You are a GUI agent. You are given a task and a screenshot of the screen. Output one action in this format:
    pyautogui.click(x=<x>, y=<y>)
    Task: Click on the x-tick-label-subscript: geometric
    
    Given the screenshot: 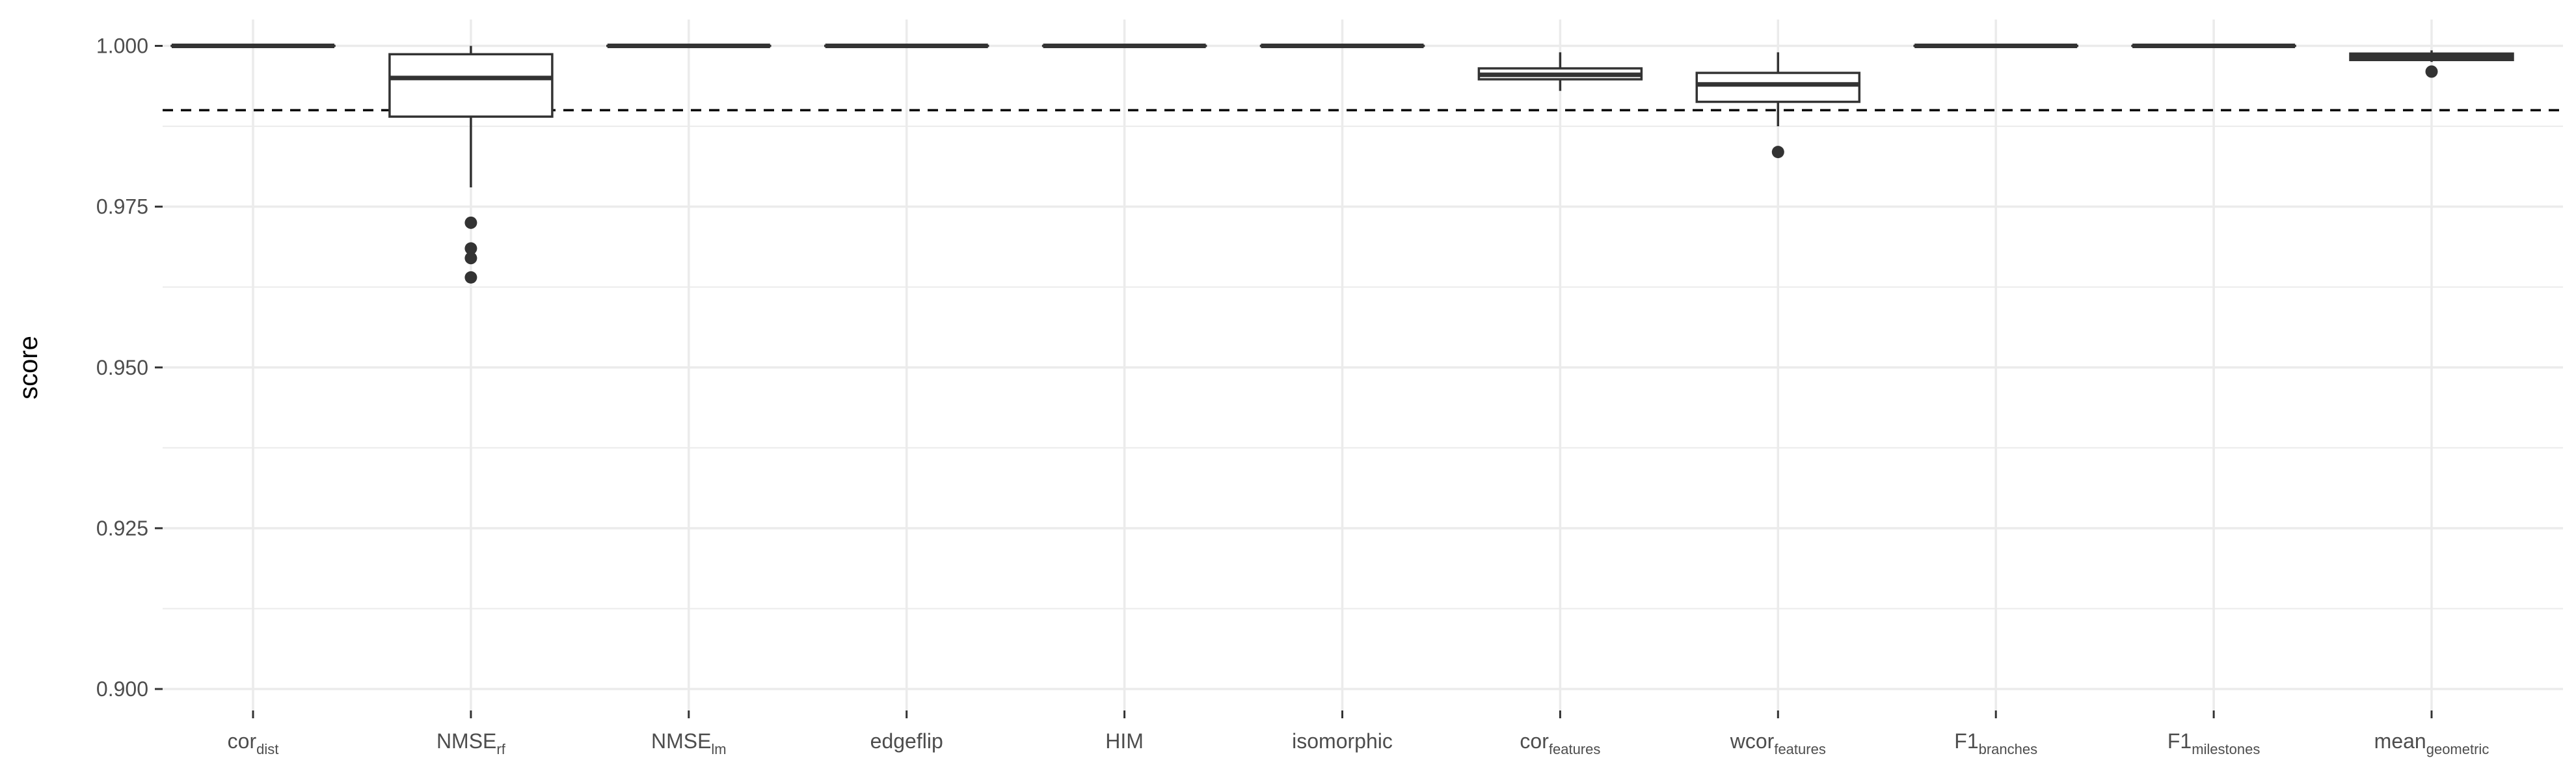 What is the action you would take?
    pyautogui.click(x=2457, y=749)
    